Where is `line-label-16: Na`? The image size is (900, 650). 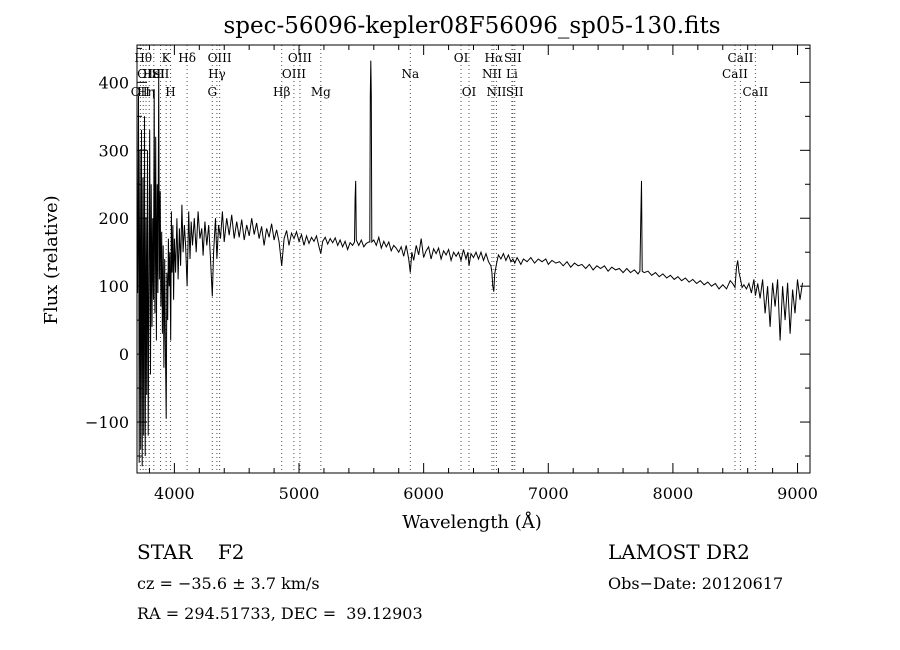
line-label-16: Na is located at coordinates (410, 74).